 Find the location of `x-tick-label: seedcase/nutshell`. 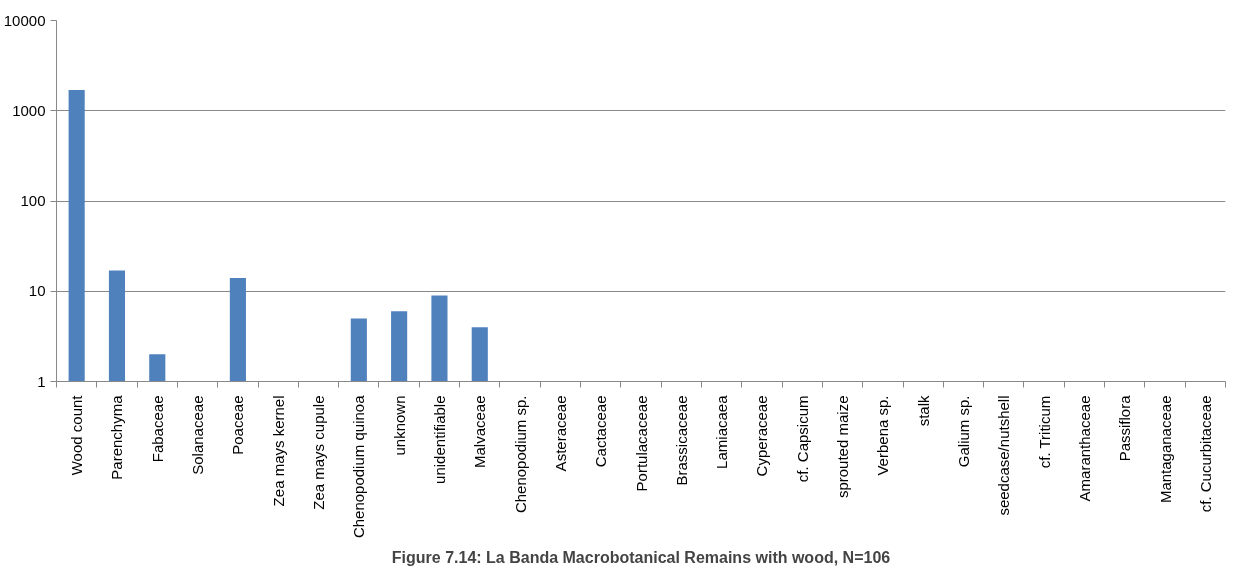

x-tick-label: seedcase/nutshell is located at coordinates (1004, 455).